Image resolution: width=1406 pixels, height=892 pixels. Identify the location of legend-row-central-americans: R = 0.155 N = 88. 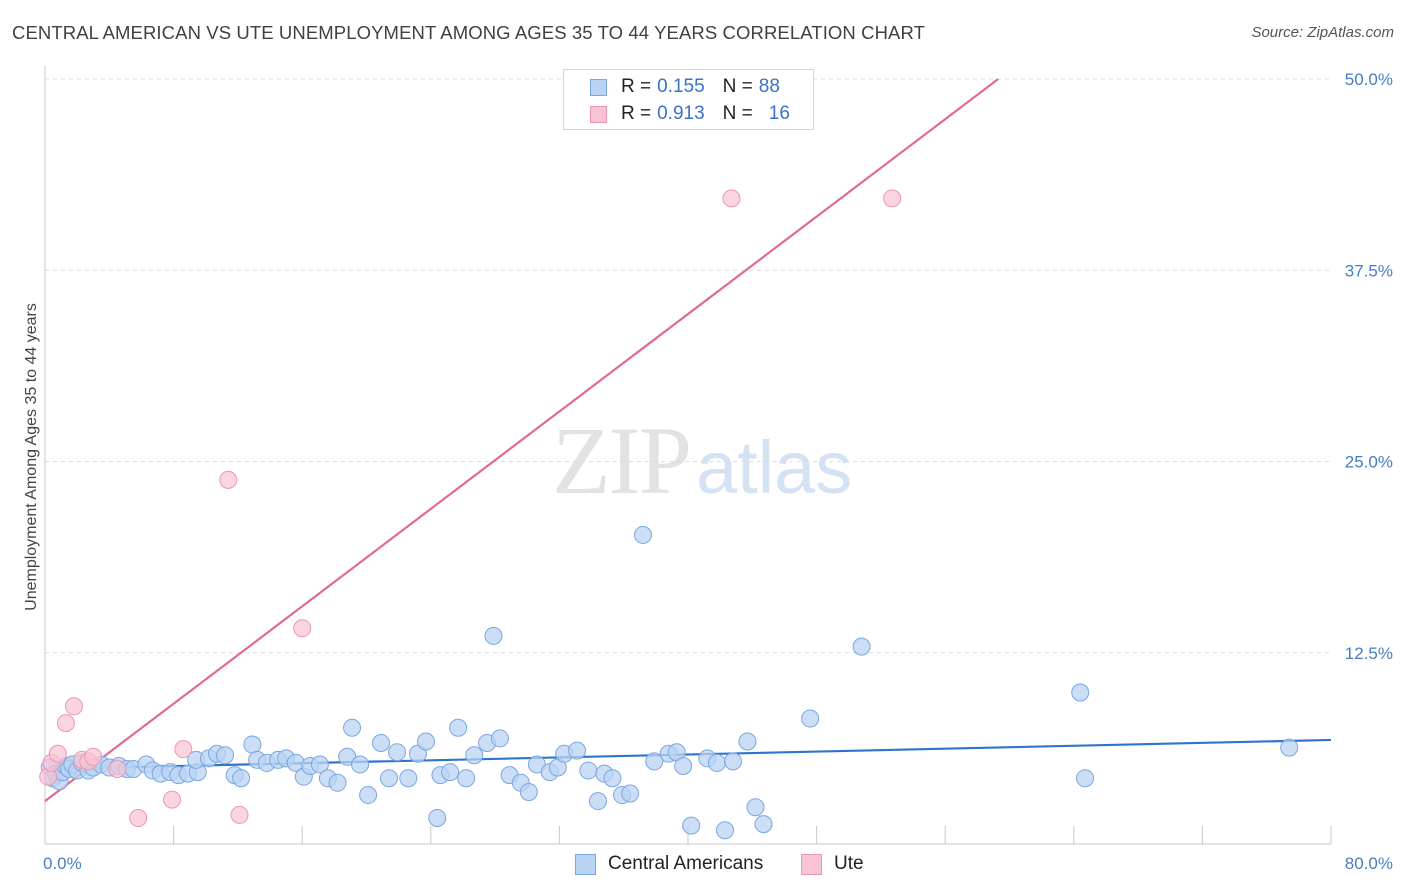
(685, 87).